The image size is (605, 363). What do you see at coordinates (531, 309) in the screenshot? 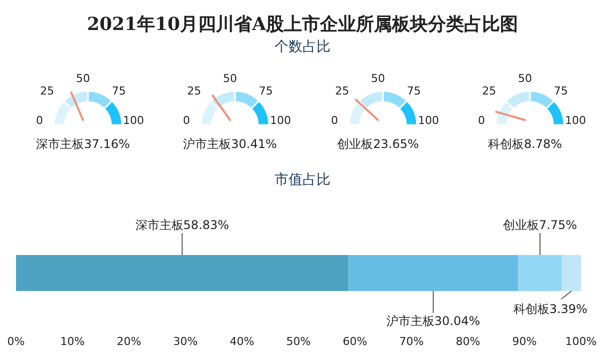
I see `series-label: 科创板` at bounding box center [531, 309].